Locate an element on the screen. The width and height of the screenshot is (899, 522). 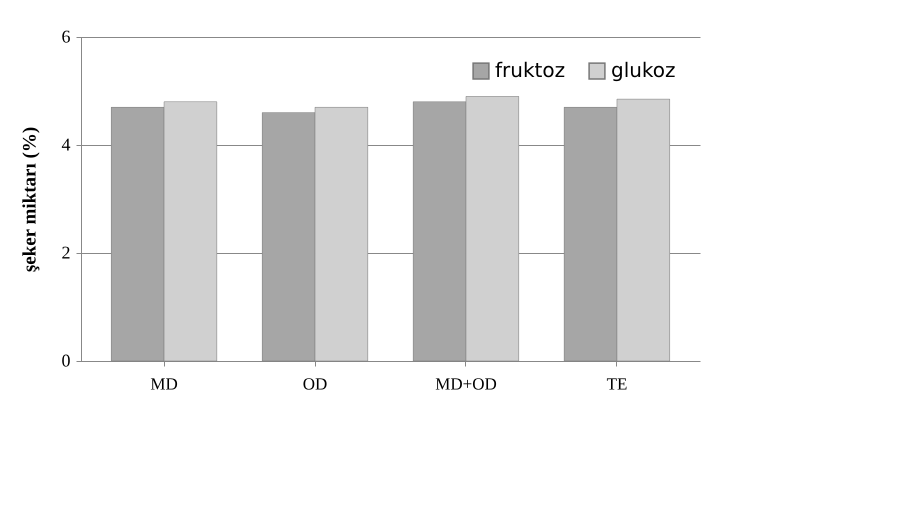
x-tick-label: MD is located at coordinates (164, 384).